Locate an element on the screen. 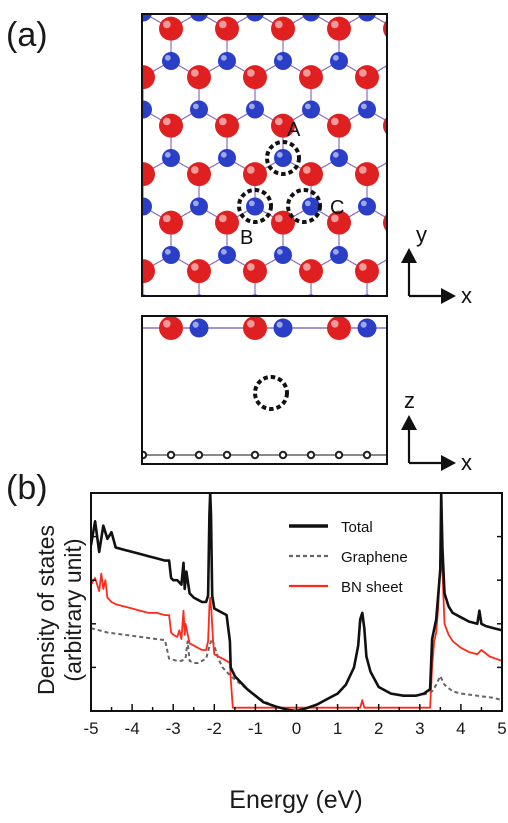 Image resolution: width=508 pixels, height=823 pixels. top-axis-y-label: y is located at coordinates (421, 234).